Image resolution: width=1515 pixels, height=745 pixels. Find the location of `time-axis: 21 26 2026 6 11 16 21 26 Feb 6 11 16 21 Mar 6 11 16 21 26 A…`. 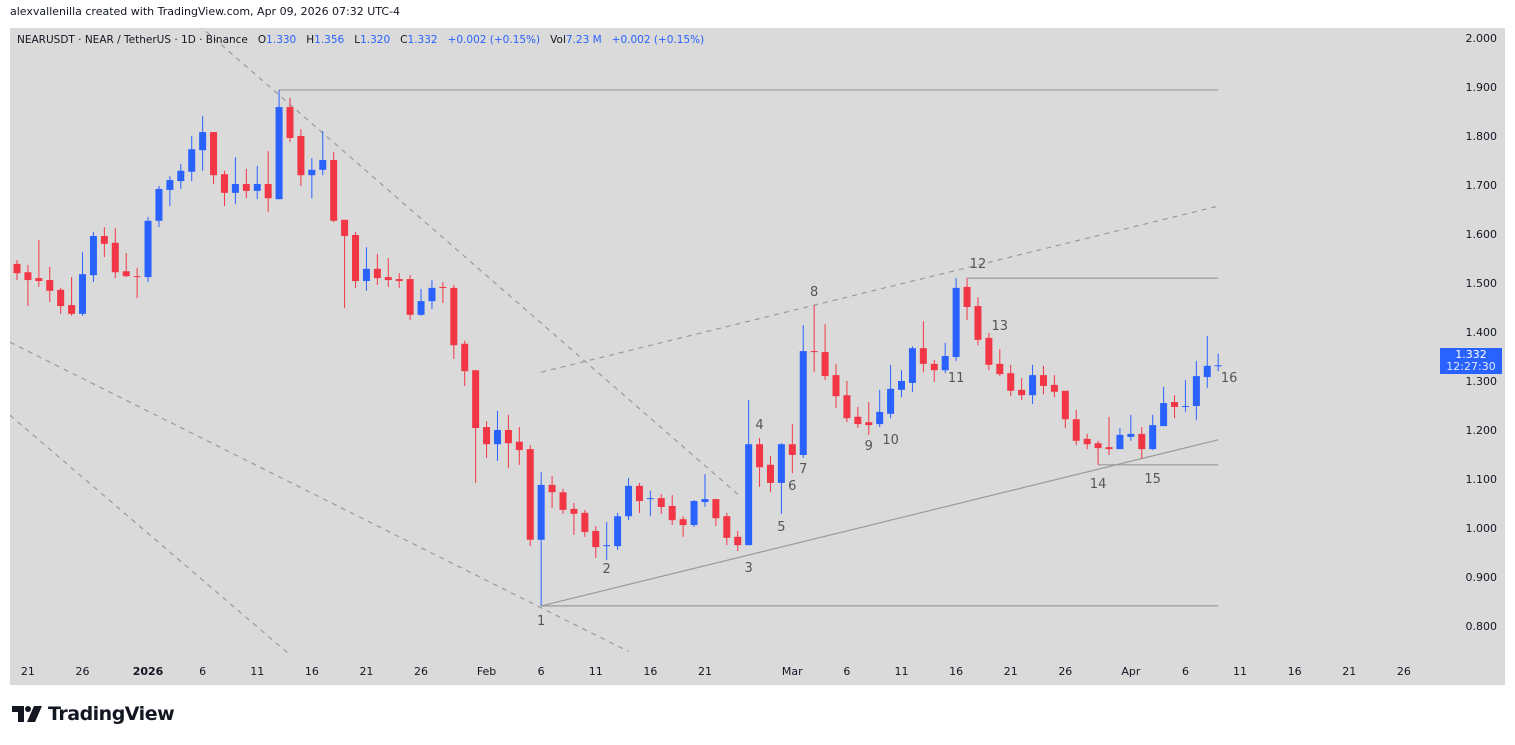

time-axis: 21 26 2026 6 11 16 21 26 Feb 6 11 16 21 Mar 6 11 16 21 26 A… is located at coordinates (716, 671).